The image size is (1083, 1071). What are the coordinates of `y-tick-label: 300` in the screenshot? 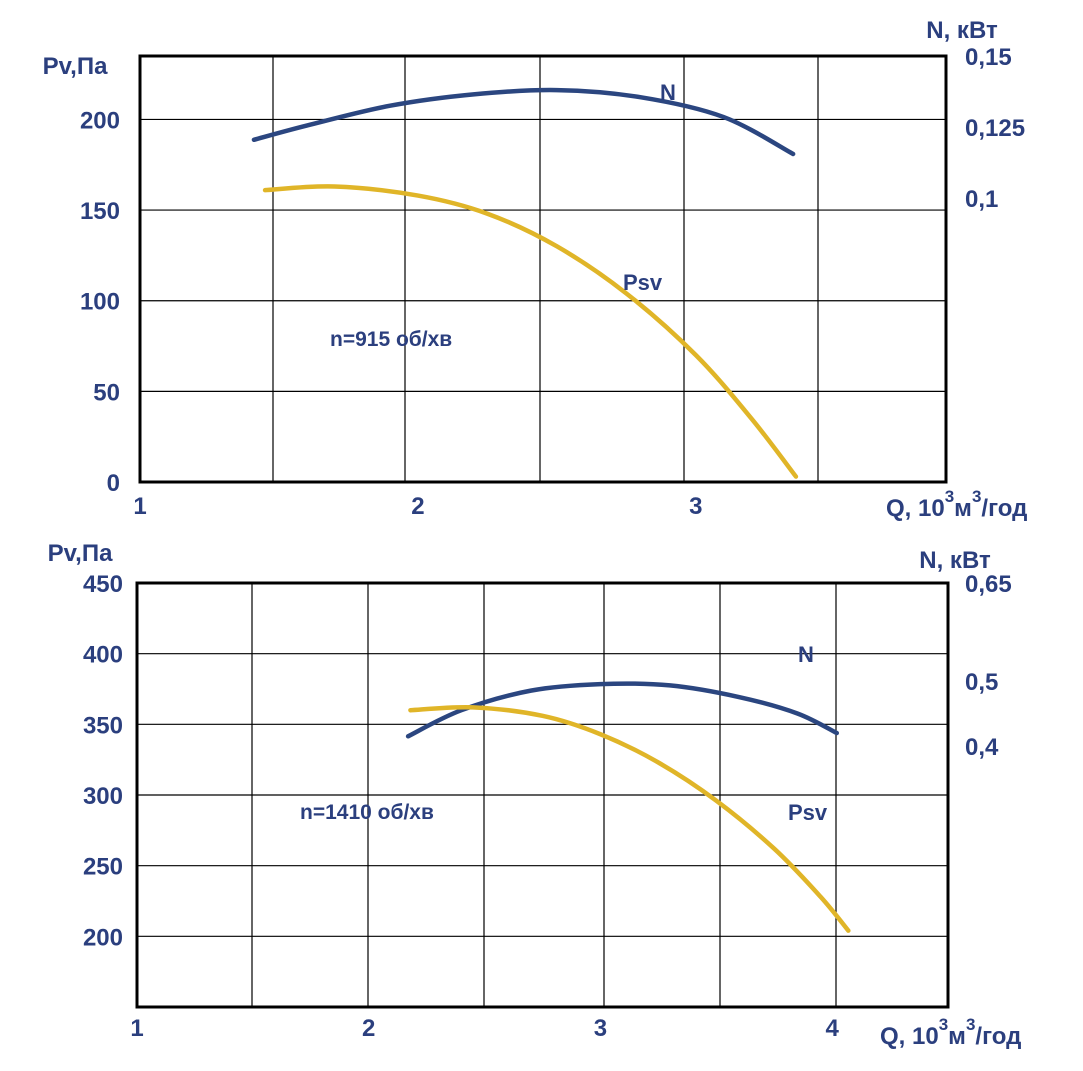 It's located at (103, 796).